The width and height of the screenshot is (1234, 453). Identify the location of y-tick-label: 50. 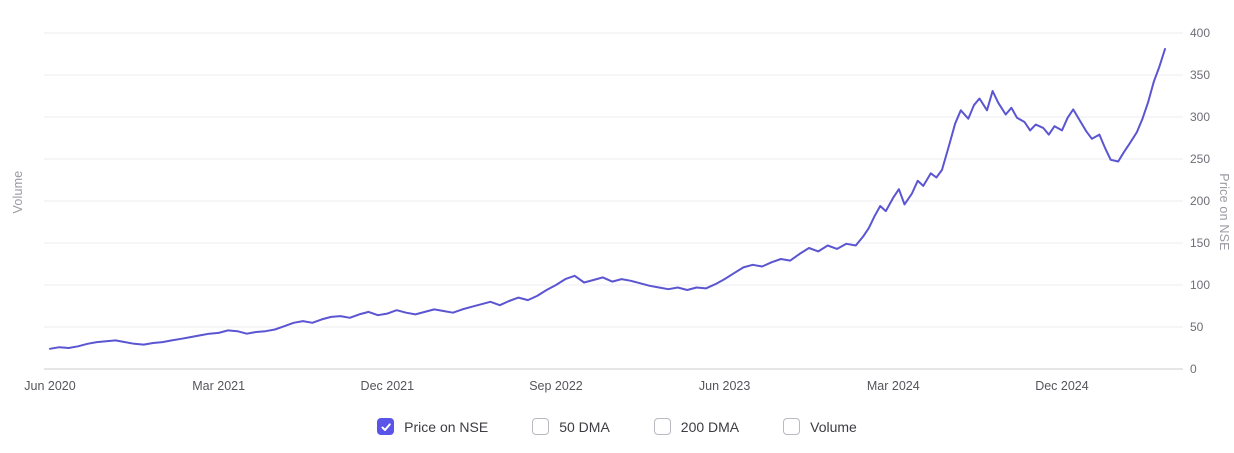
(1197, 327).